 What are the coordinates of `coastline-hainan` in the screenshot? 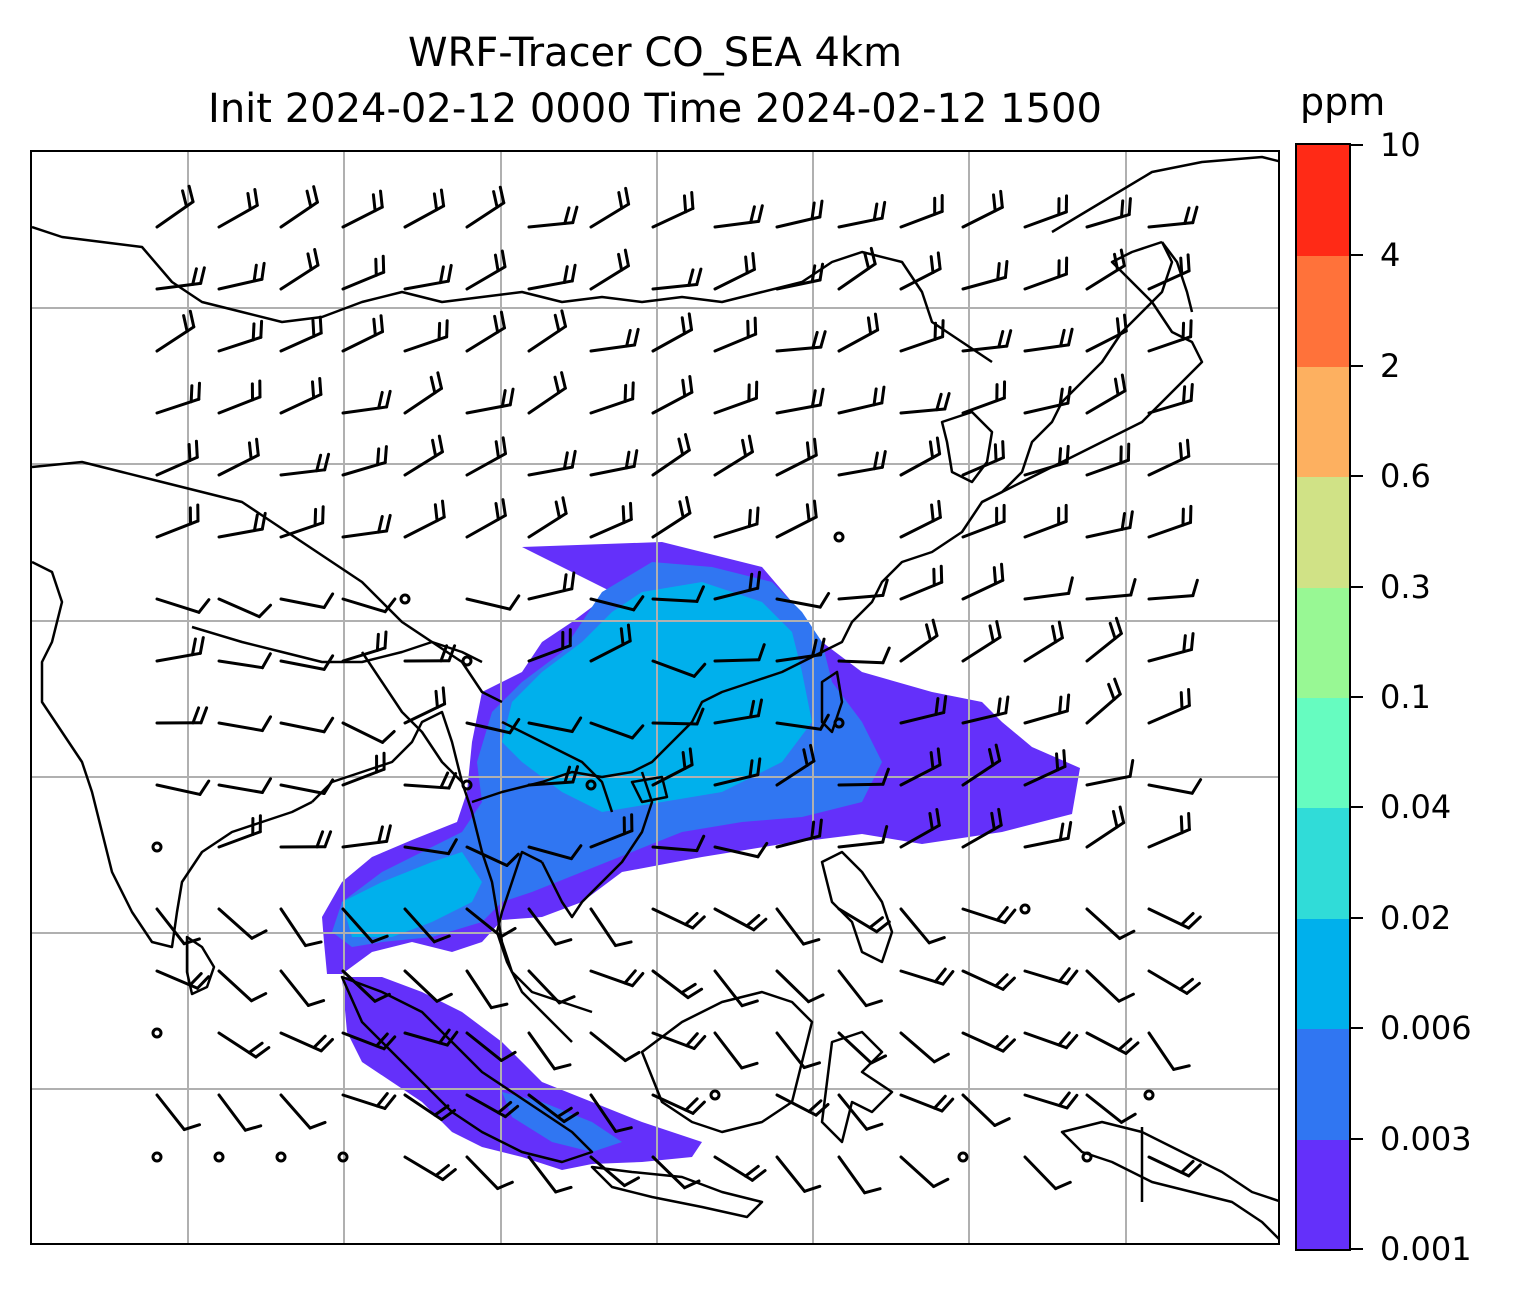 It's located at (649, 789).